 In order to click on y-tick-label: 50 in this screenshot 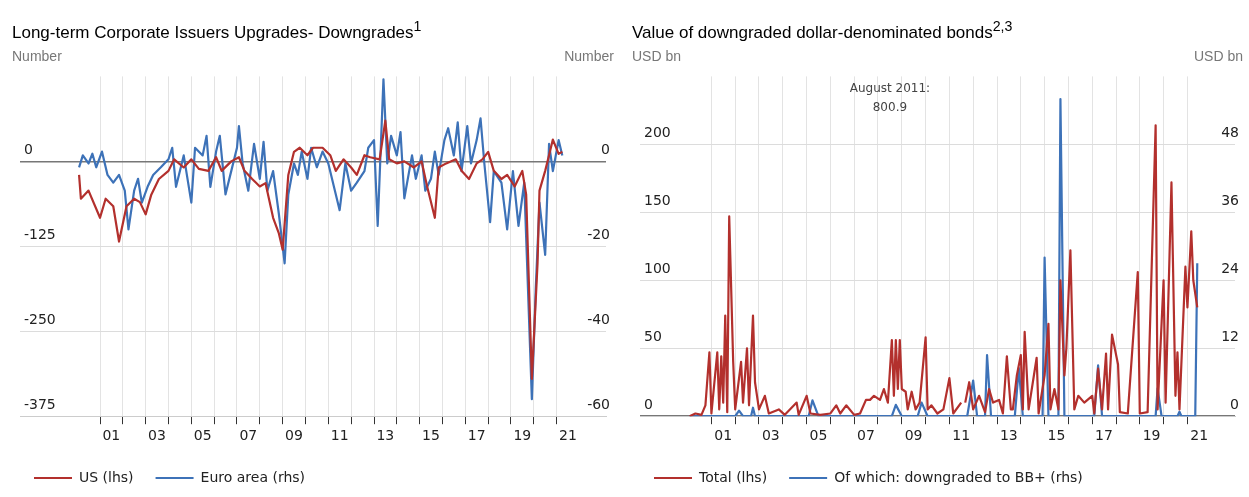, I will do `click(653, 335)`.